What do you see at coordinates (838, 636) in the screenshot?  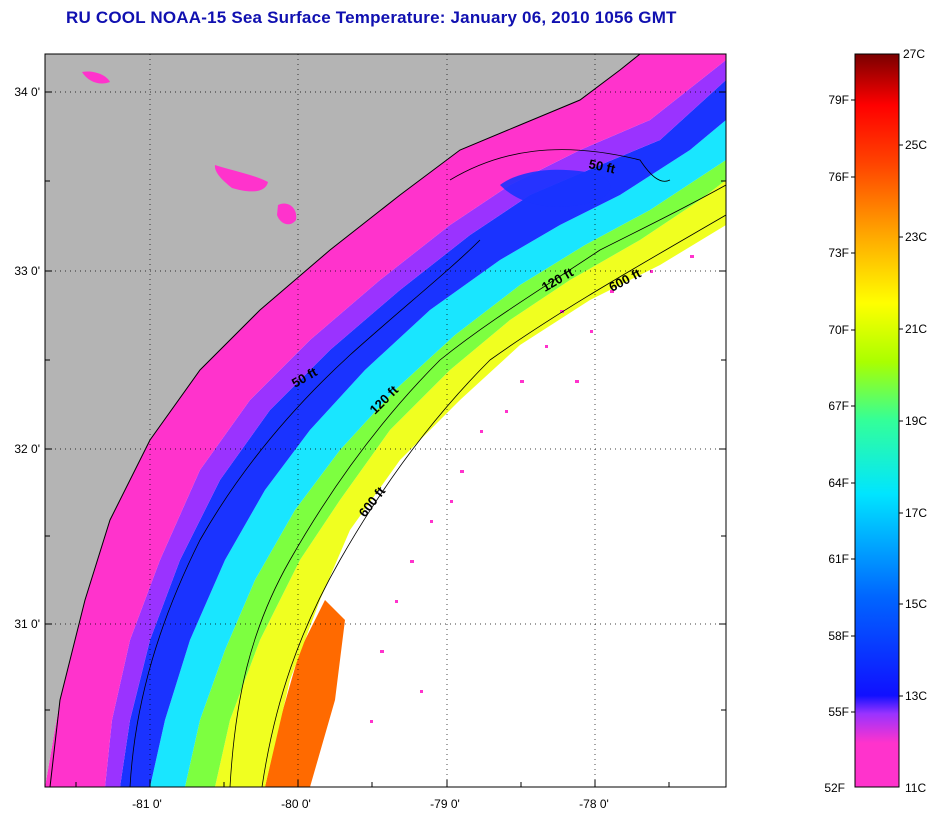 I see `cb-f-58: 58F` at bounding box center [838, 636].